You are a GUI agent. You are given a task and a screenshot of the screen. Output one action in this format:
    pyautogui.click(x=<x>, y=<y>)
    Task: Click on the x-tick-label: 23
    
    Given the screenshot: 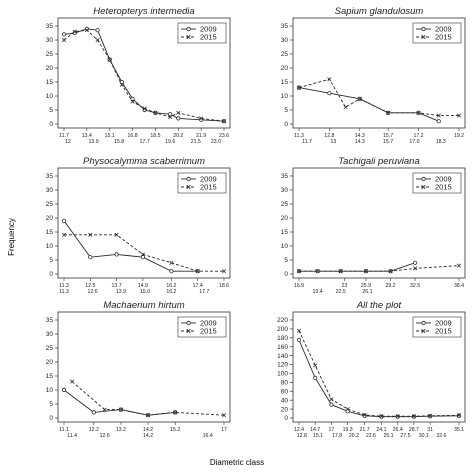 What is the action you would take?
    pyautogui.click(x=345, y=286)
    